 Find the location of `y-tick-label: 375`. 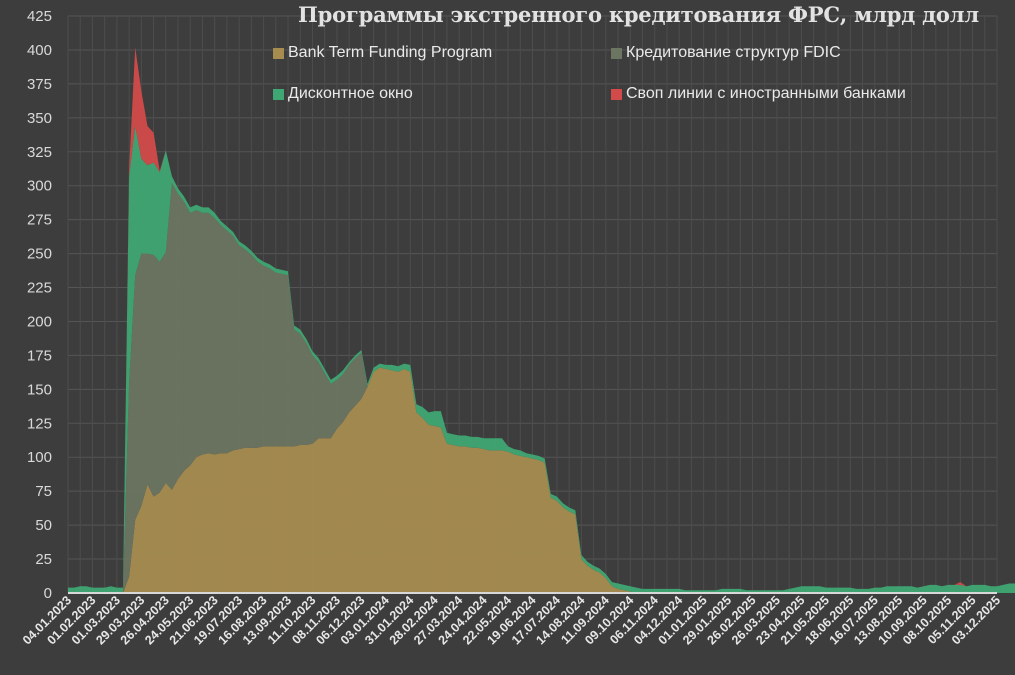

y-tick-label: 375 is located at coordinates (39, 84).